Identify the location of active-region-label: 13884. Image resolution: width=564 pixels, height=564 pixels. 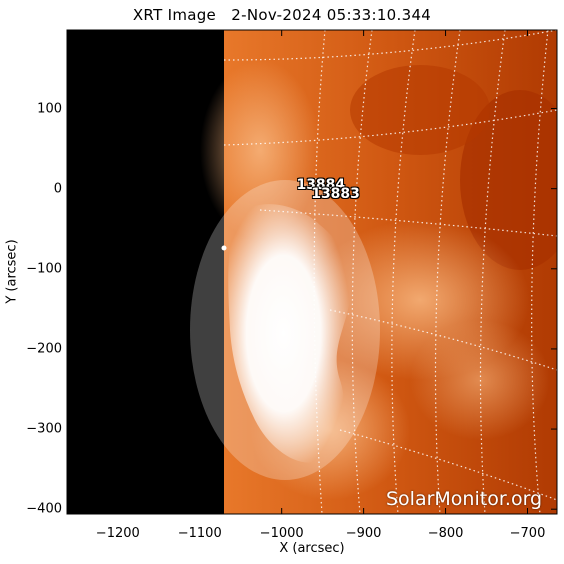
(321, 184).